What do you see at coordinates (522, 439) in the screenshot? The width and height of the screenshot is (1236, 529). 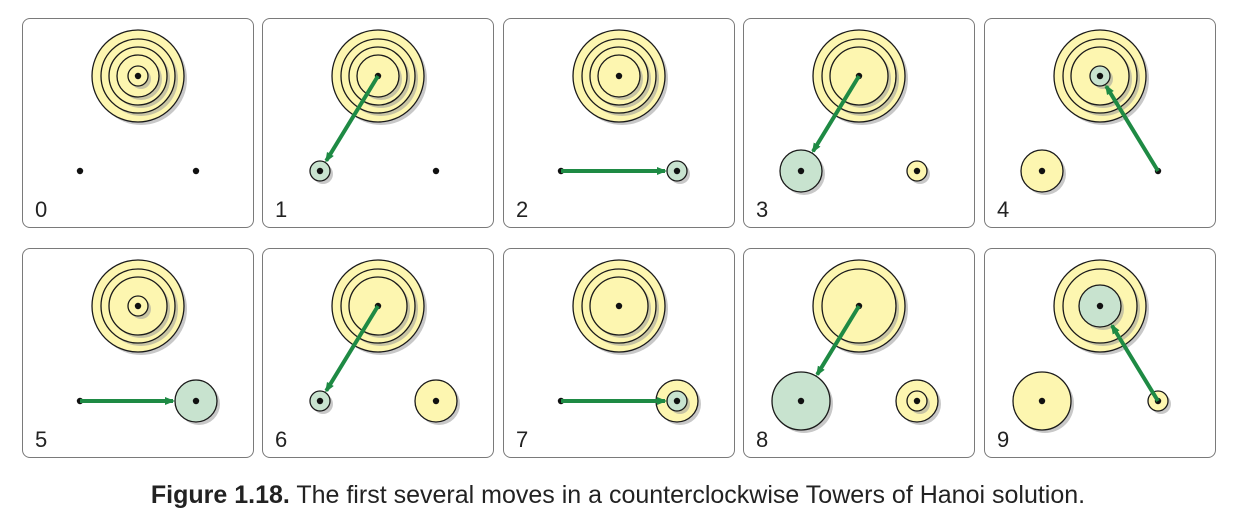 I see `panel-step-label: 7` at bounding box center [522, 439].